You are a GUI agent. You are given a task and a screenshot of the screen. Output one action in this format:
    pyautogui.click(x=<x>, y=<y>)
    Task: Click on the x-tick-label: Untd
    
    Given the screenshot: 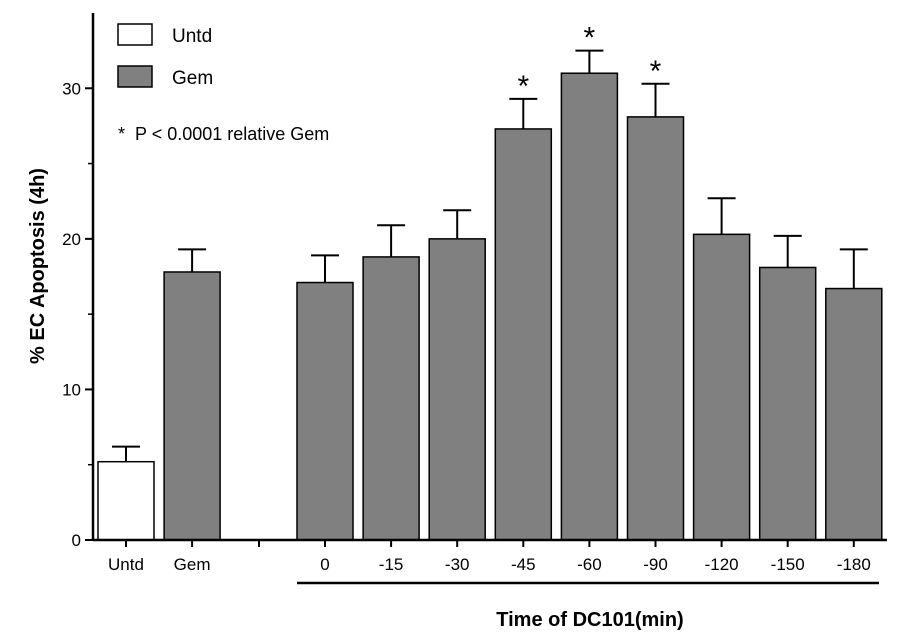 What is the action you would take?
    pyautogui.click(x=126, y=564)
    